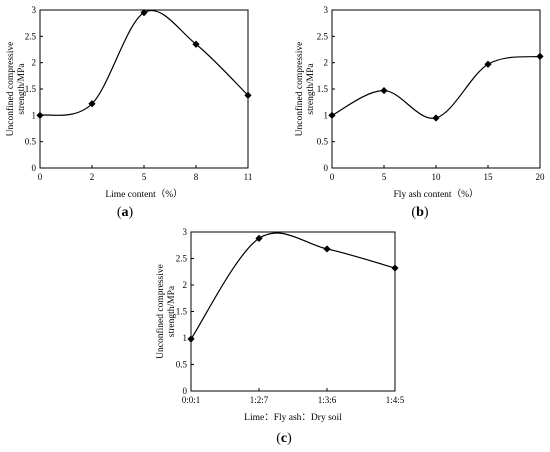 The image size is (550, 452). Describe the element at coordinates (293, 418) in the screenshot. I see `x-axis-label: Lime：Fly ash：Dry soil` at that location.